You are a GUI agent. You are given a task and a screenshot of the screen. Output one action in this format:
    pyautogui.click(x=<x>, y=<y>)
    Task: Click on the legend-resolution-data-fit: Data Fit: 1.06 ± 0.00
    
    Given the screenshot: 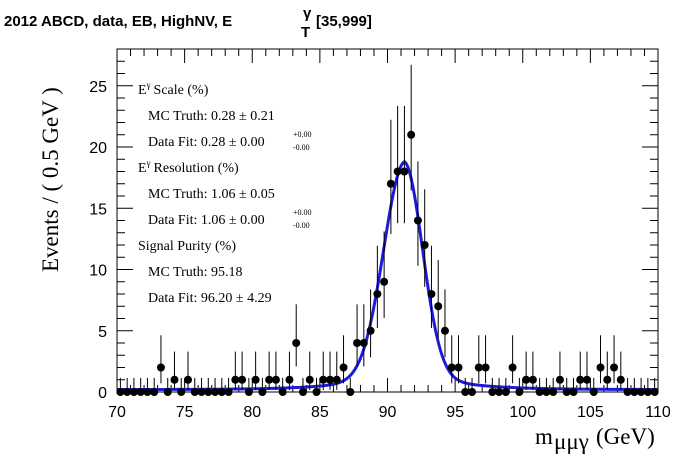 What is the action you would take?
    pyautogui.click(x=206, y=220)
    